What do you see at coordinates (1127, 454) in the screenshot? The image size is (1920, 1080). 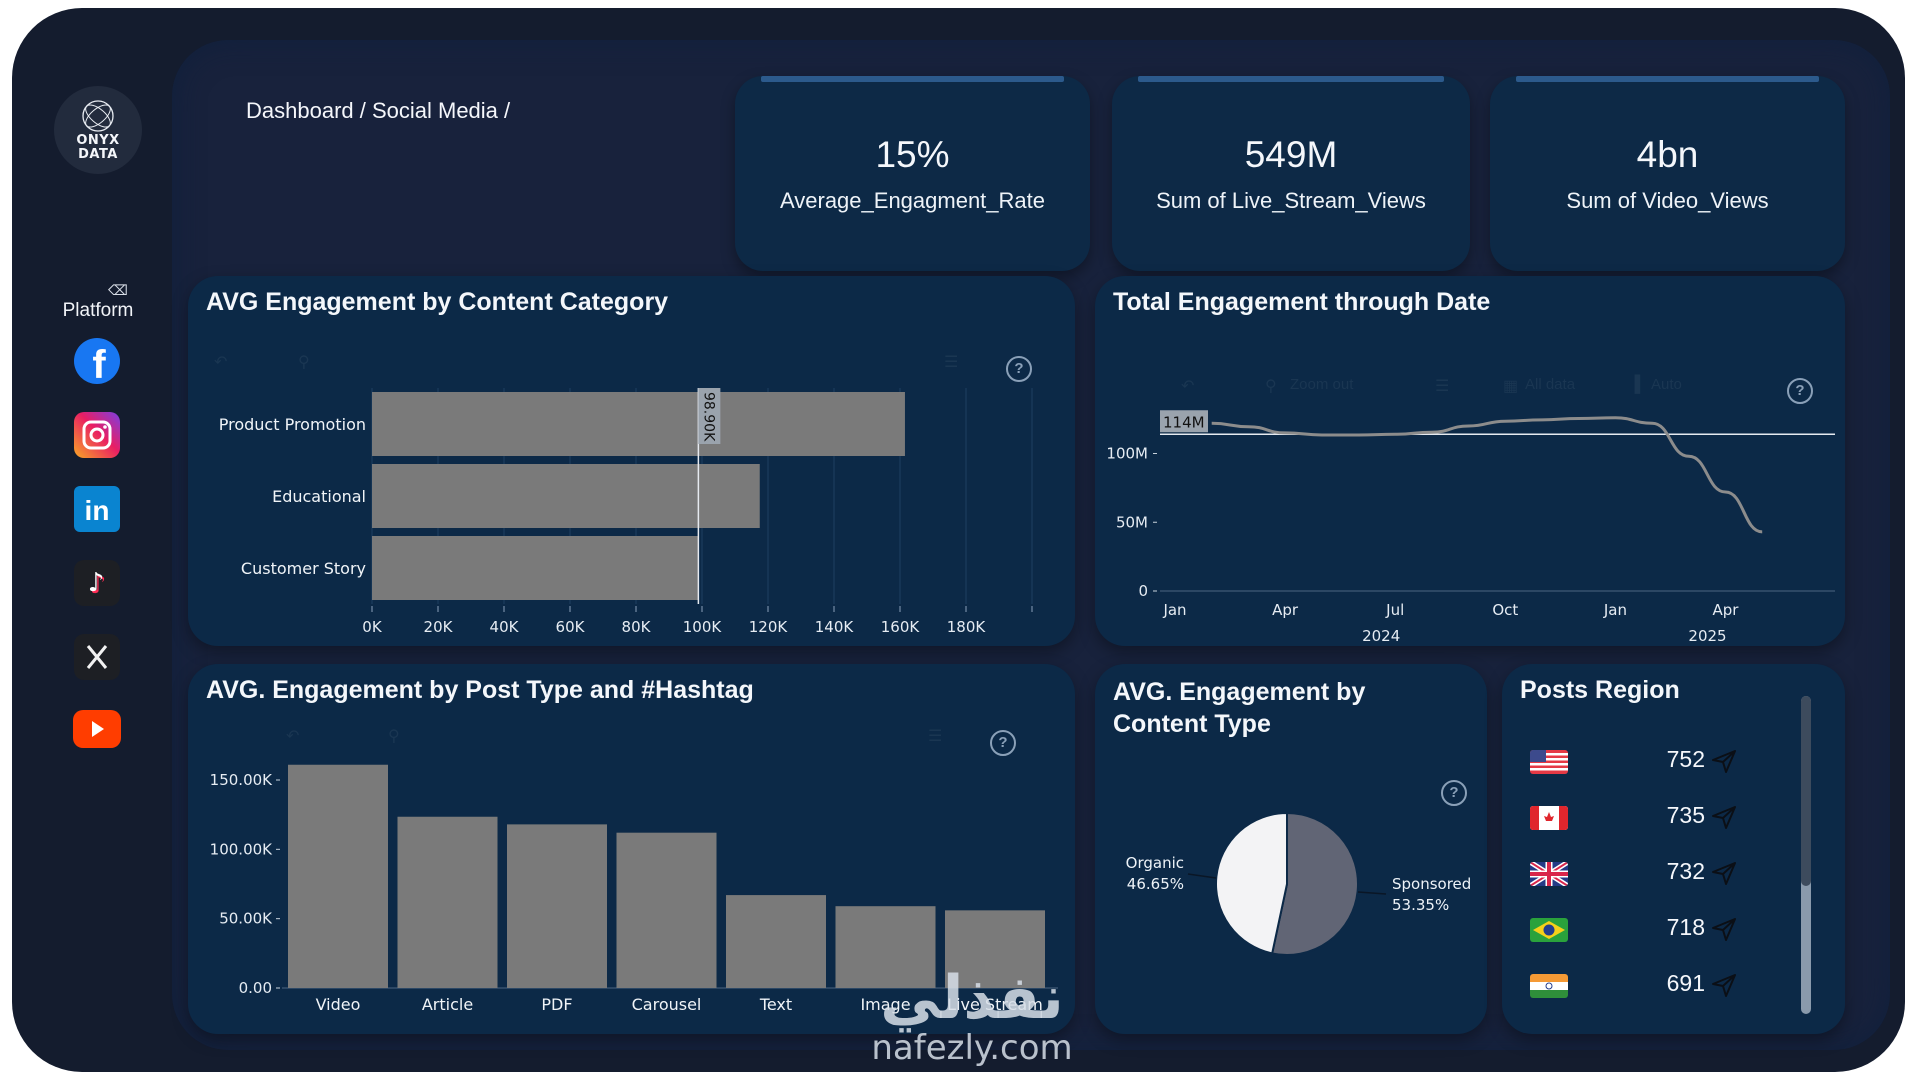 I see `y-tick-label: 100M` at bounding box center [1127, 454].